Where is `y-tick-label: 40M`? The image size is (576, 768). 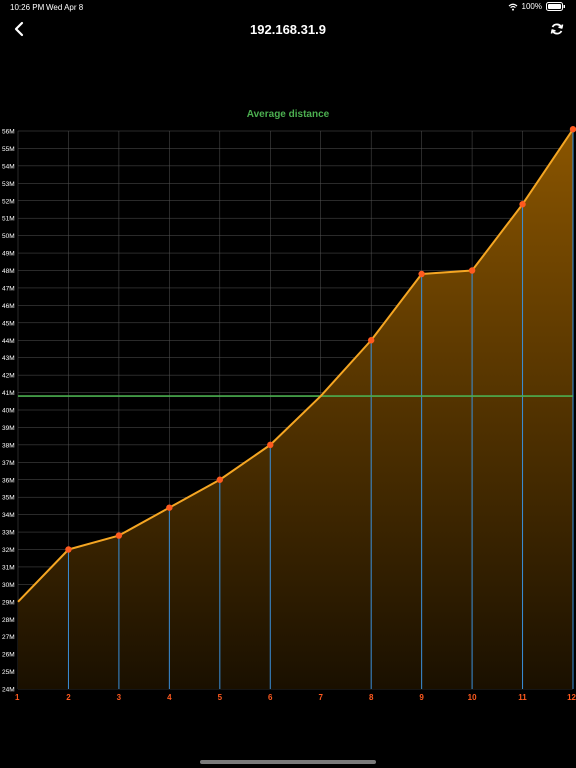
y-tick-label: 40M is located at coordinates (8, 411).